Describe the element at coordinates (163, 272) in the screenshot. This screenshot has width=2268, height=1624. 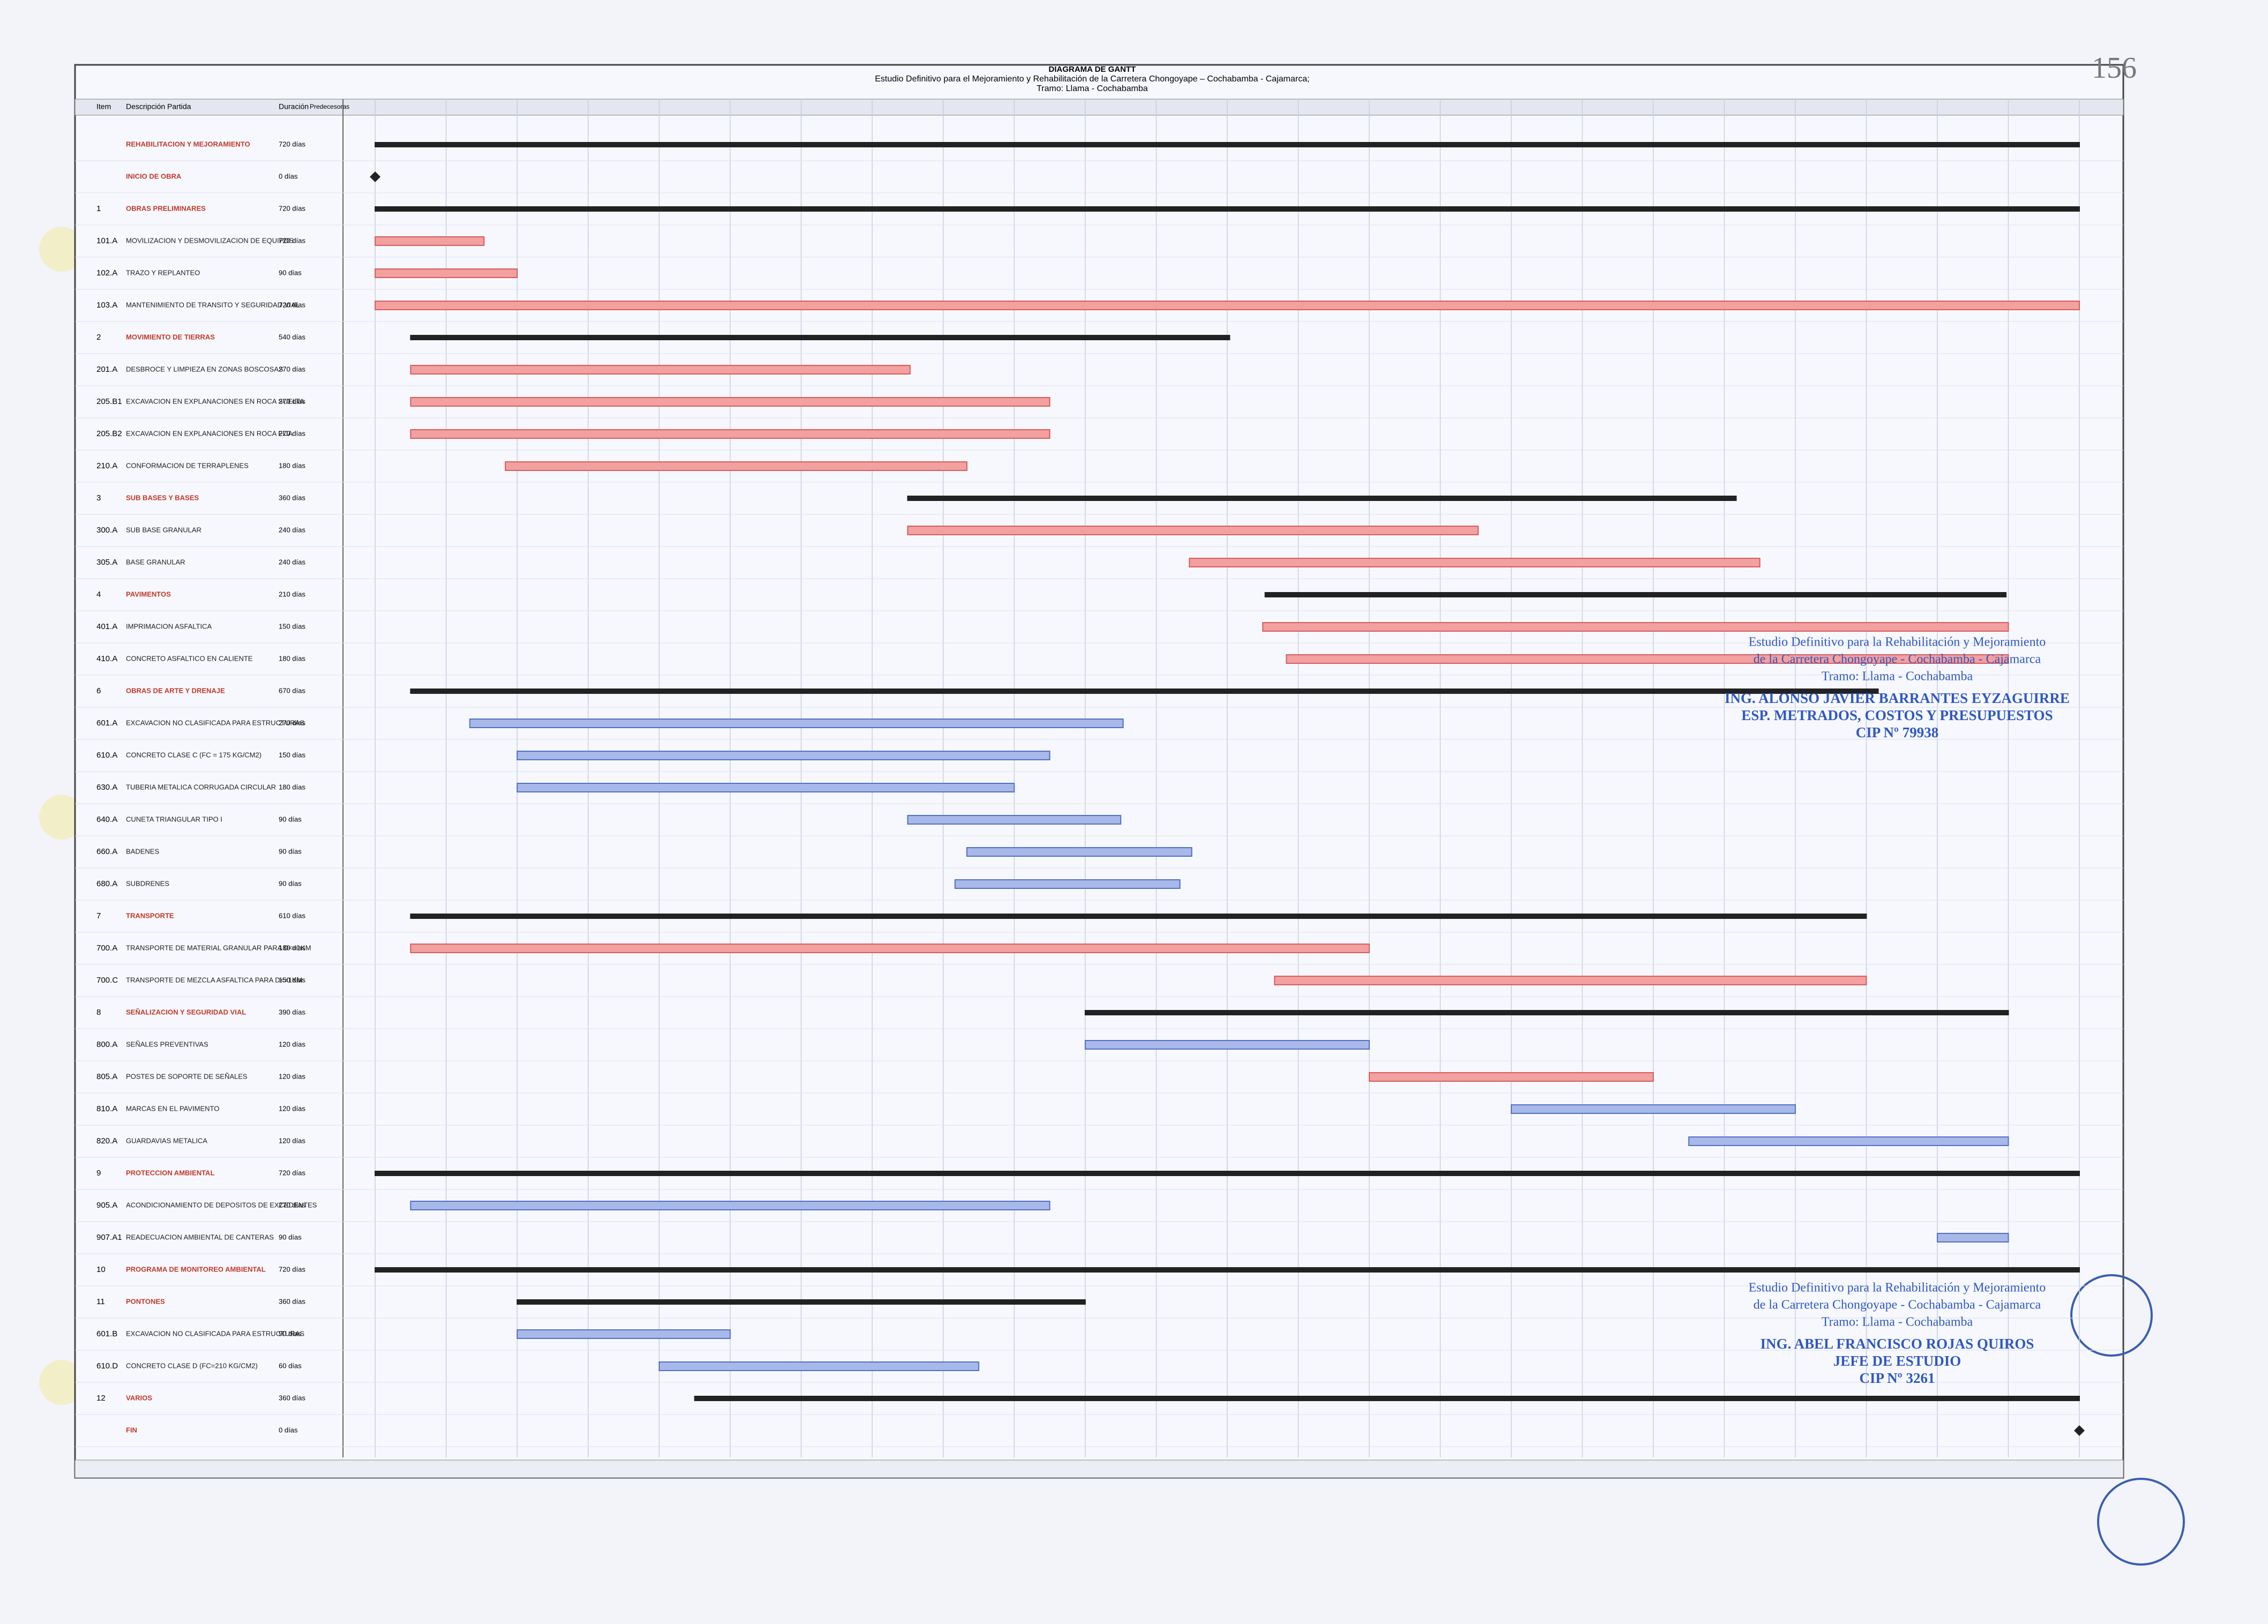
I see `task-name: TRAZO Y REPLANTEO` at that location.